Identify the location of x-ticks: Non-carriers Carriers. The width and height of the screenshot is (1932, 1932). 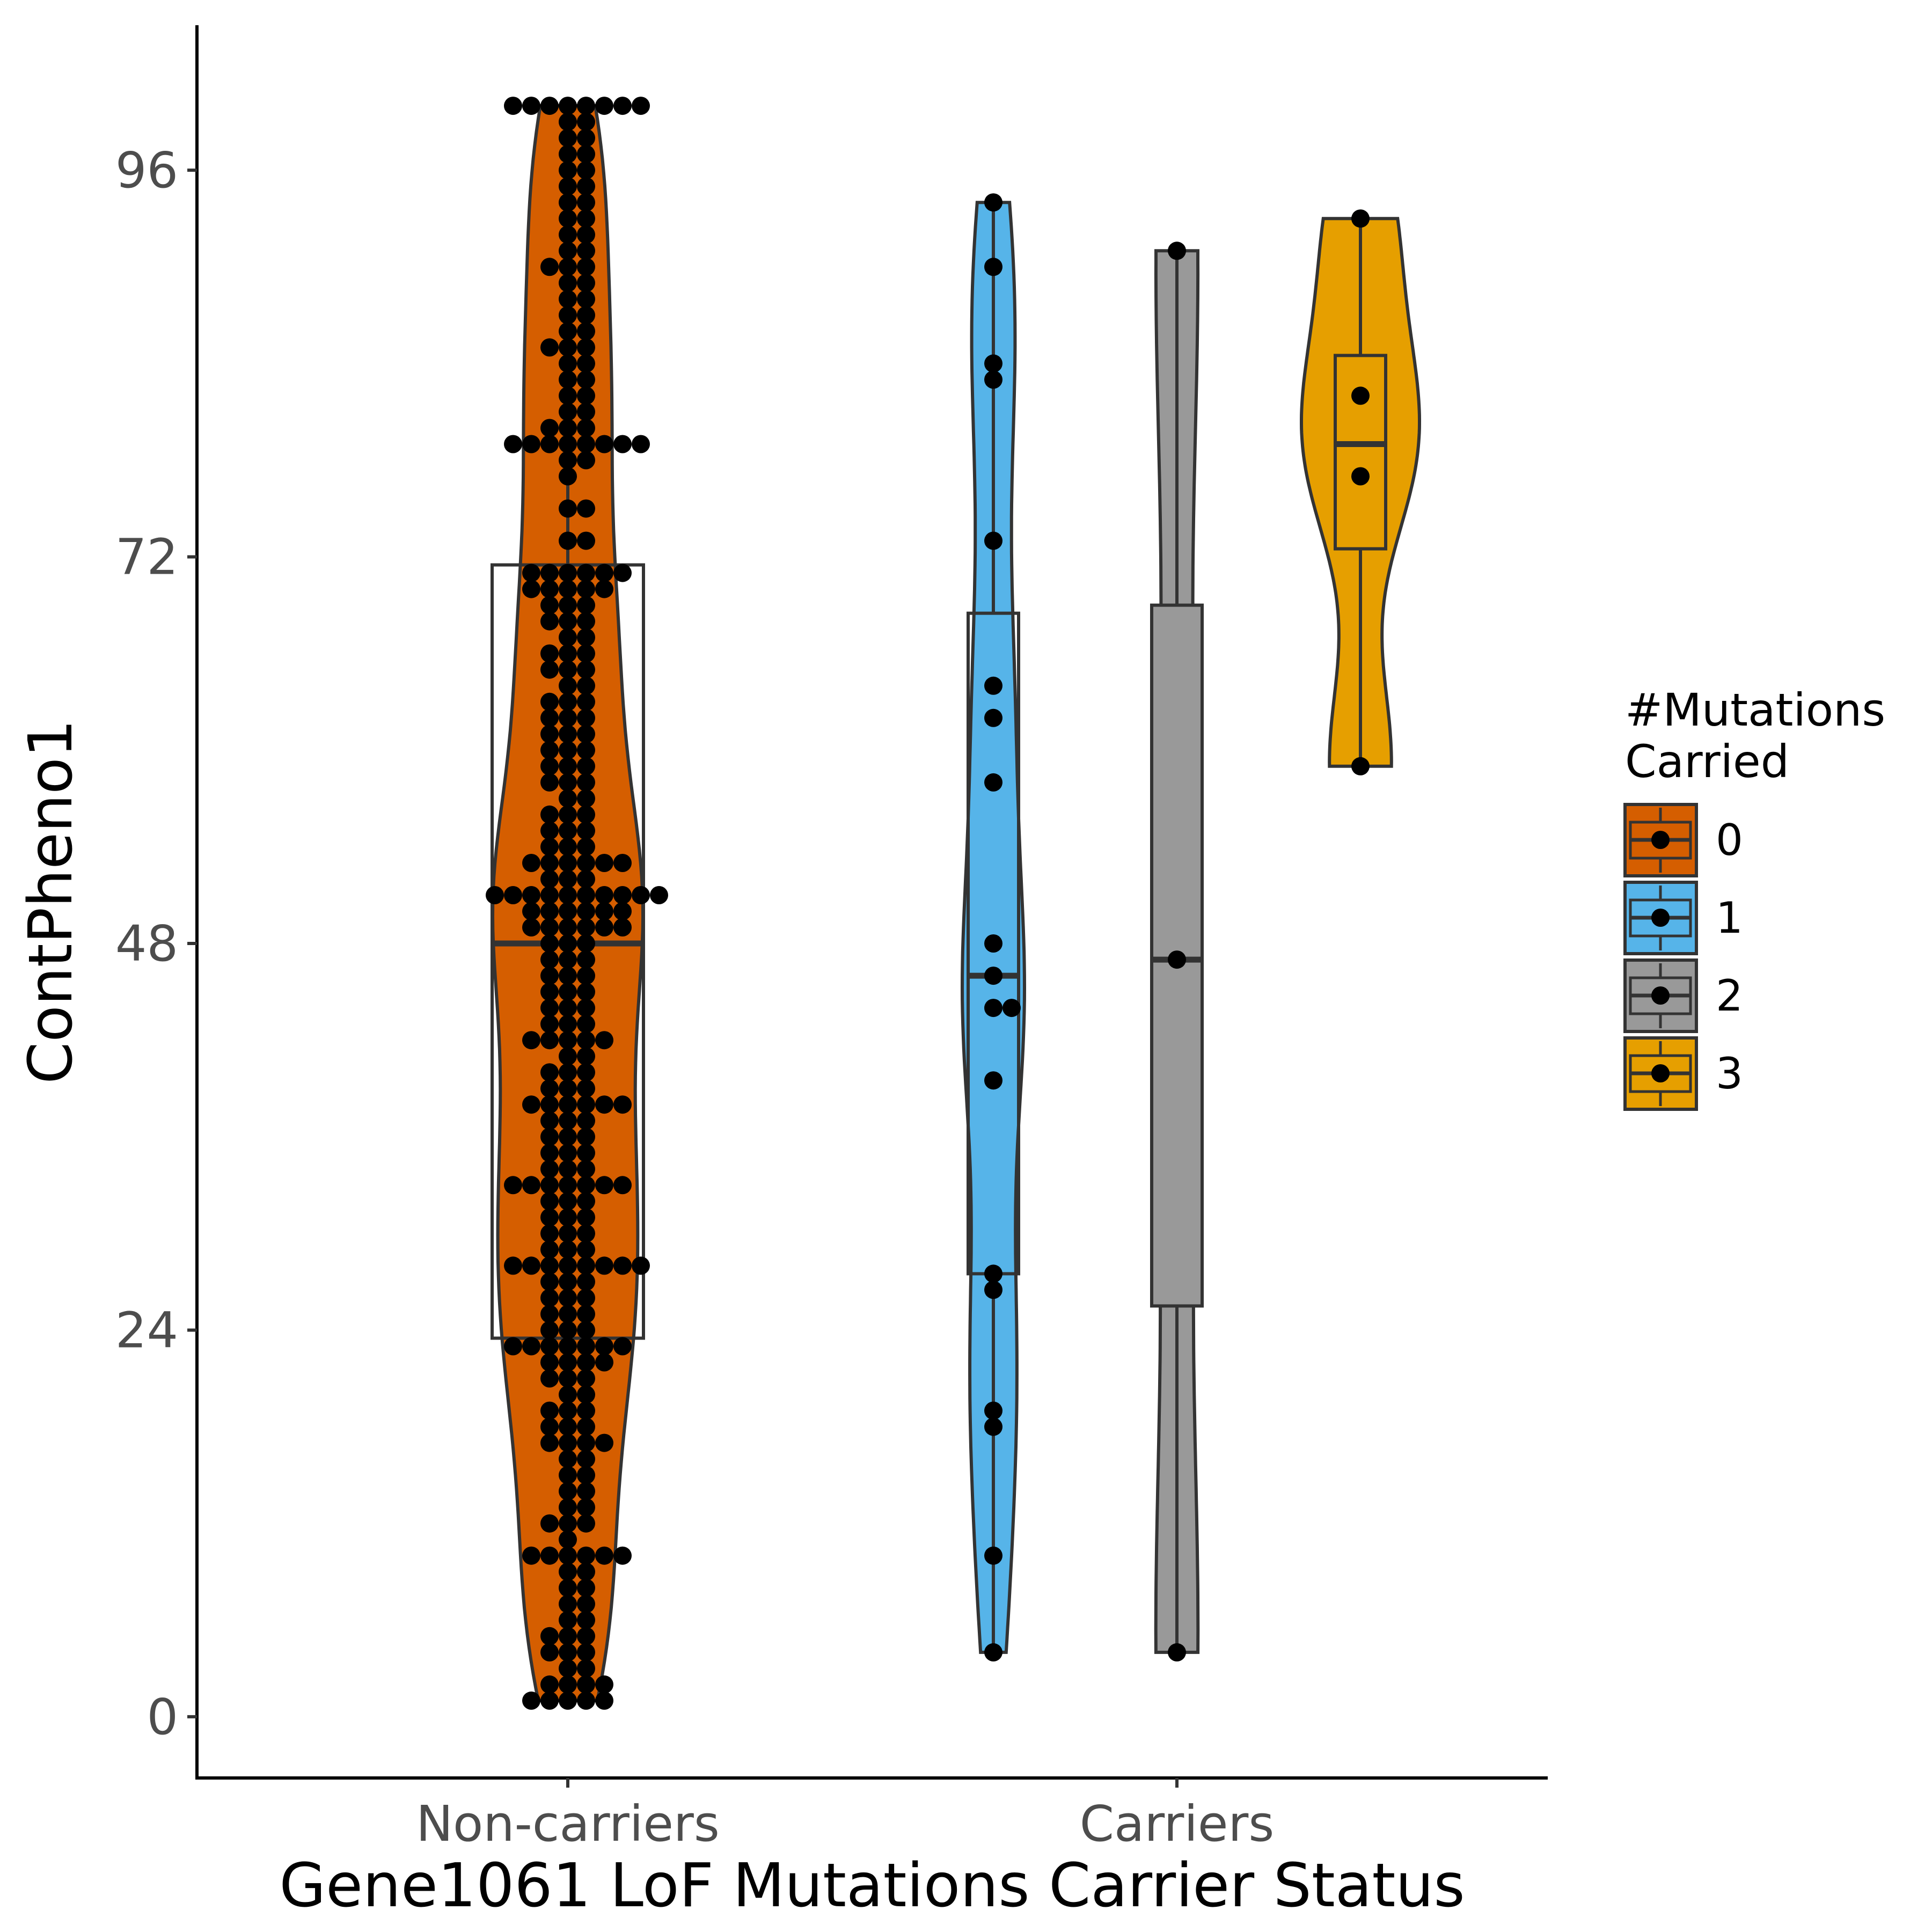
(845, 1815).